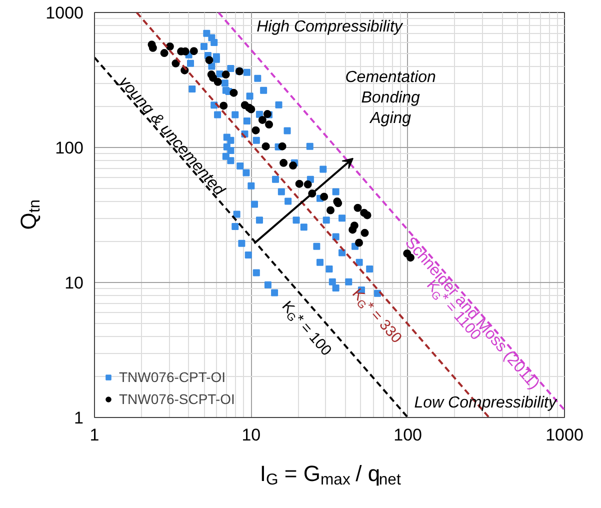 The height and width of the screenshot is (508, 601). What do you see at coordinates (251, 435) in the screenshot?
I see `x-tick-label: 10` at bounding box center [251, 435].